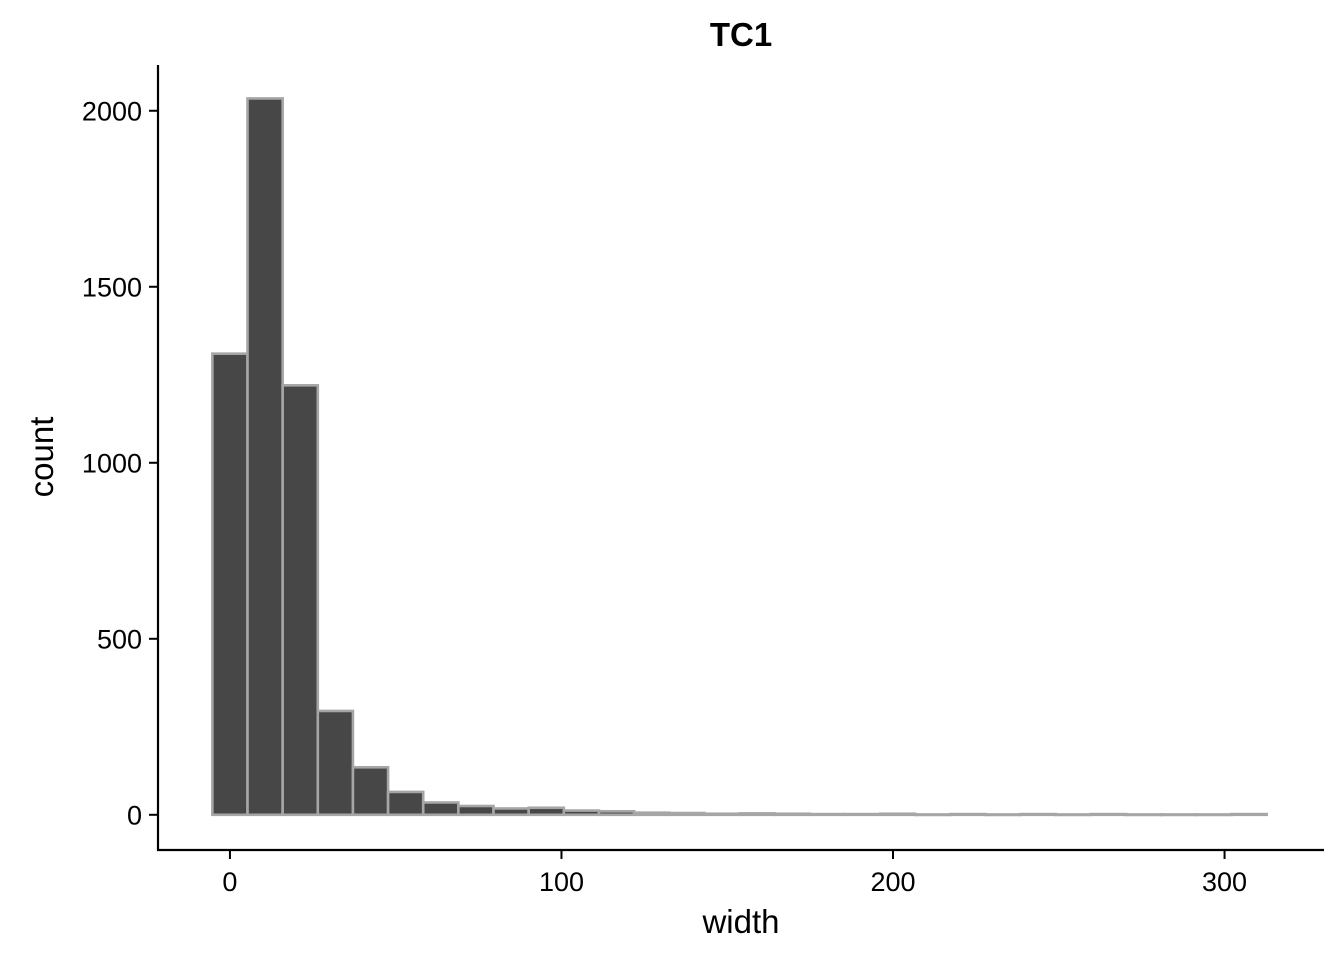 The height and width of the screenshot is (960, 1344). Describe the element at coordinates (112, 111) in the screenshot. I see `y-tick-label-2000: 2000` at that location.